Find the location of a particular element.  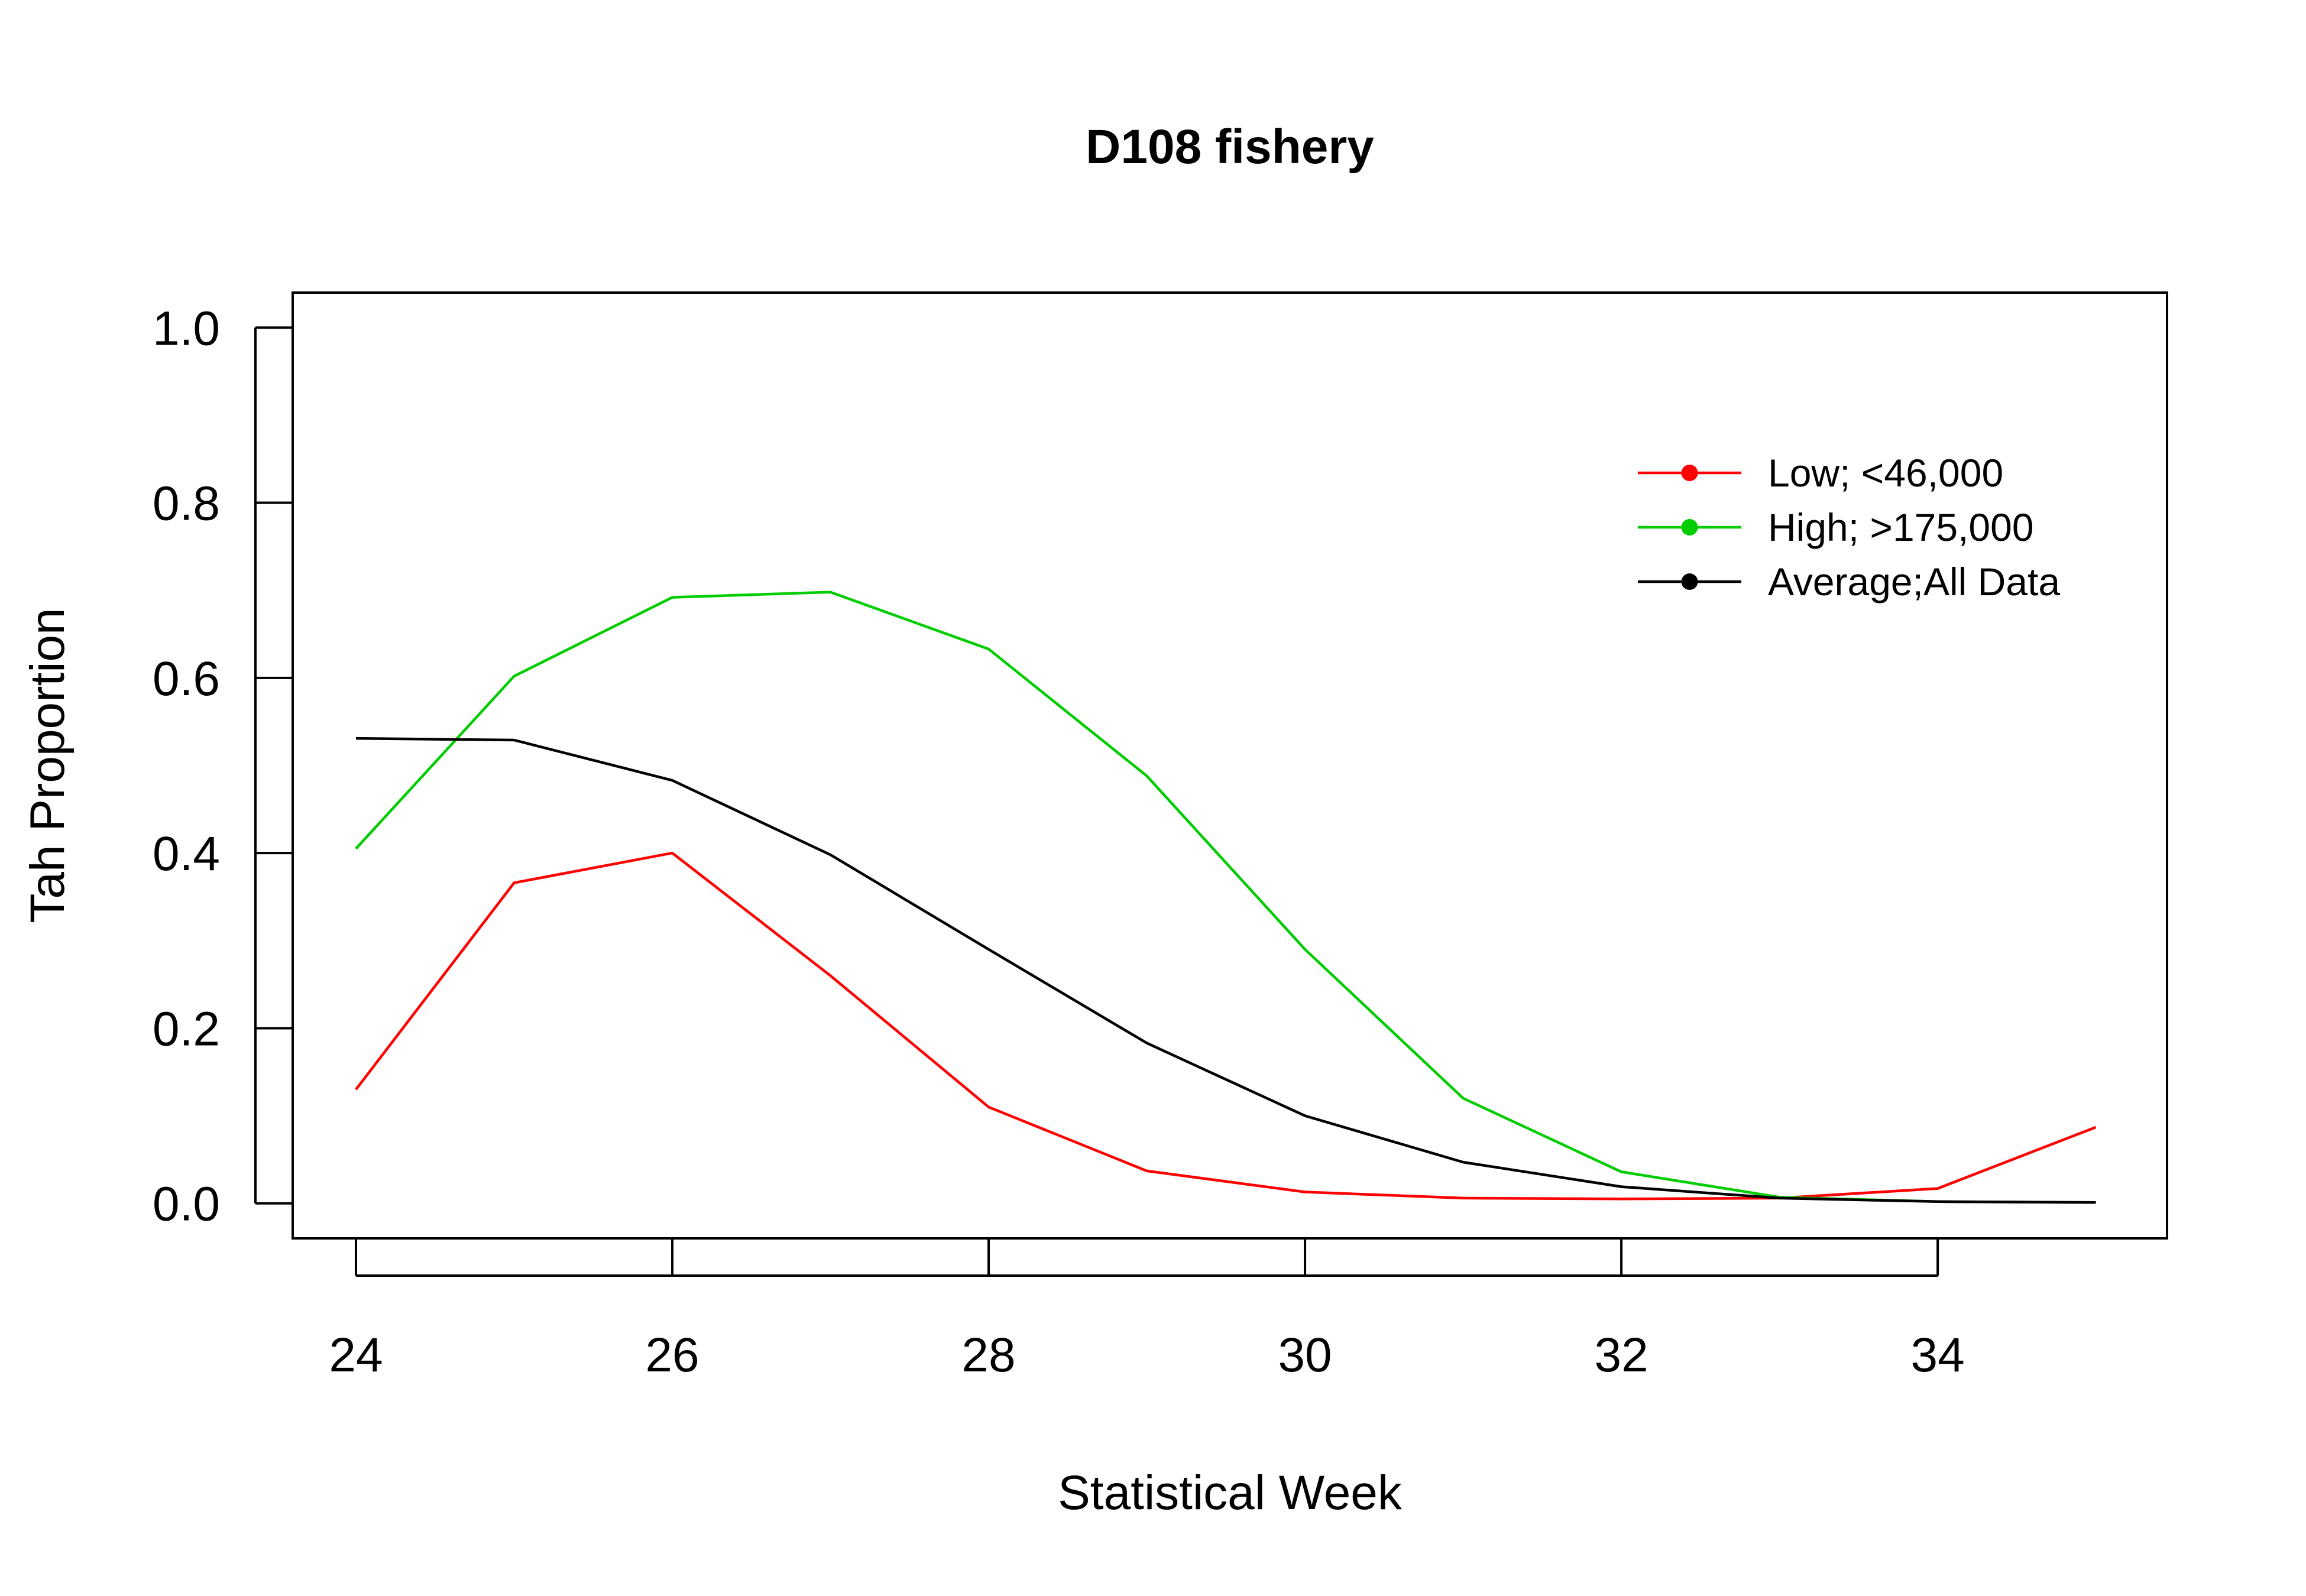

x-tick-label: 32 is located at coordinates (1621, 1355).